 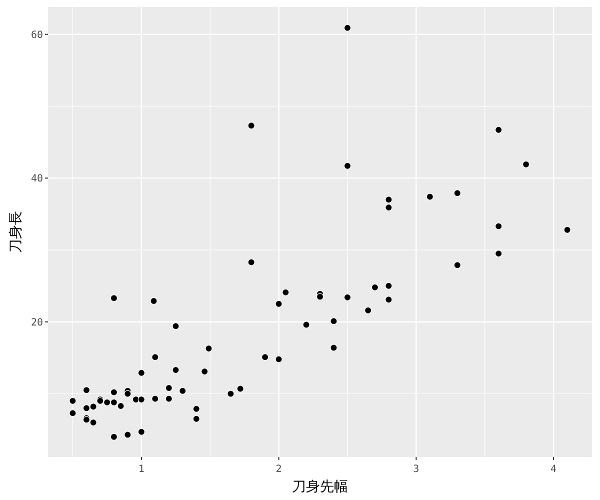 I want to click on y-tick-label: 40, so click(x=36, y=179).